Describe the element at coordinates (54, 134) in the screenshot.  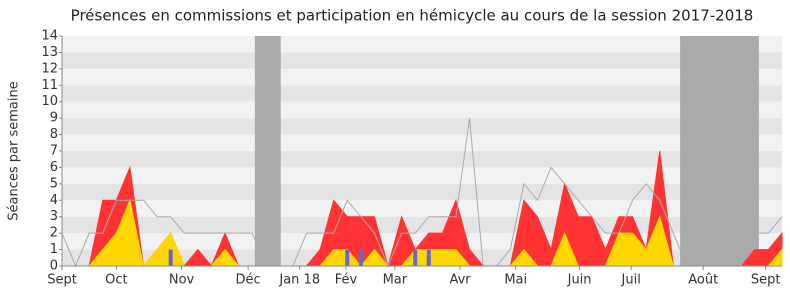
I see `y-tick-label: 8` at that location.